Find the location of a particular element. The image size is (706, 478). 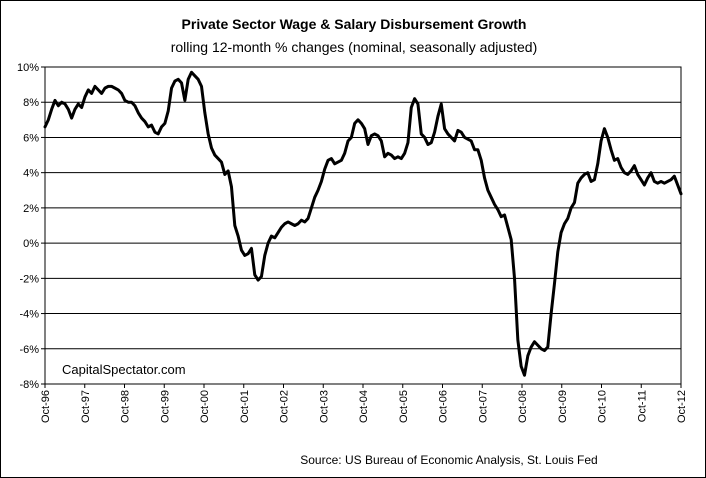

x-tick-label: Oct-00 is located at coordinates (205, 406).